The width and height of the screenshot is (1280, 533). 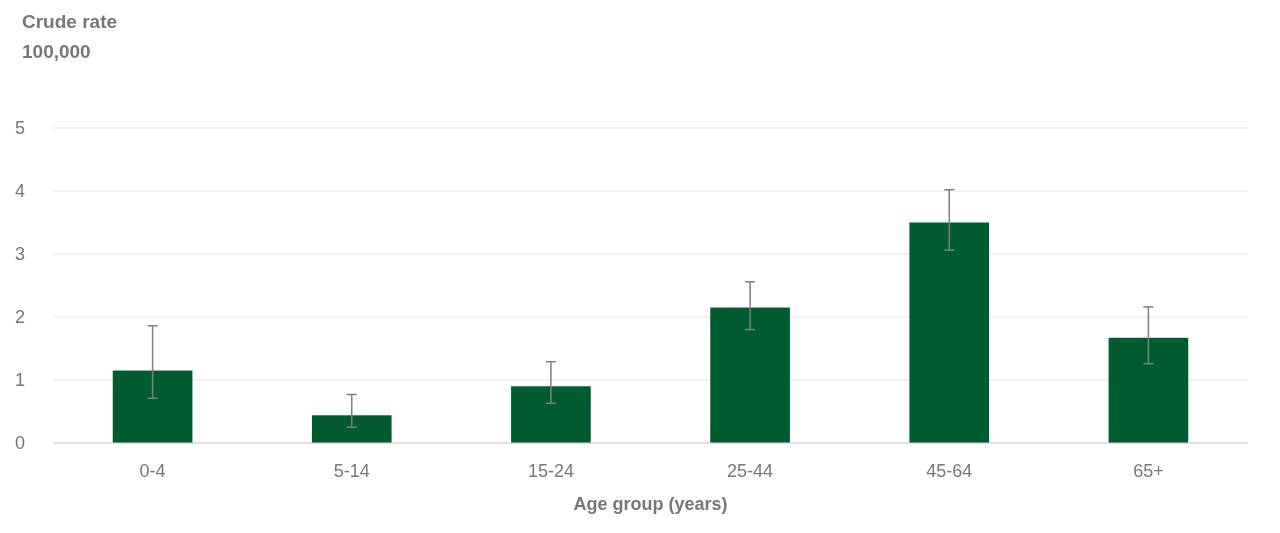 What do you see at coordinates (19, 128) in the screenshot?
I see `y-tick-label: 5` at bounding box center [19, 128].